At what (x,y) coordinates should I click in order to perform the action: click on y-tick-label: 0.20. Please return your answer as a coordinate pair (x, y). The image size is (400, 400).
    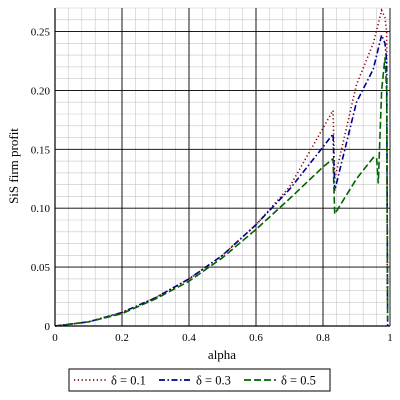
    Looking at the image, I should click on (41, 91).